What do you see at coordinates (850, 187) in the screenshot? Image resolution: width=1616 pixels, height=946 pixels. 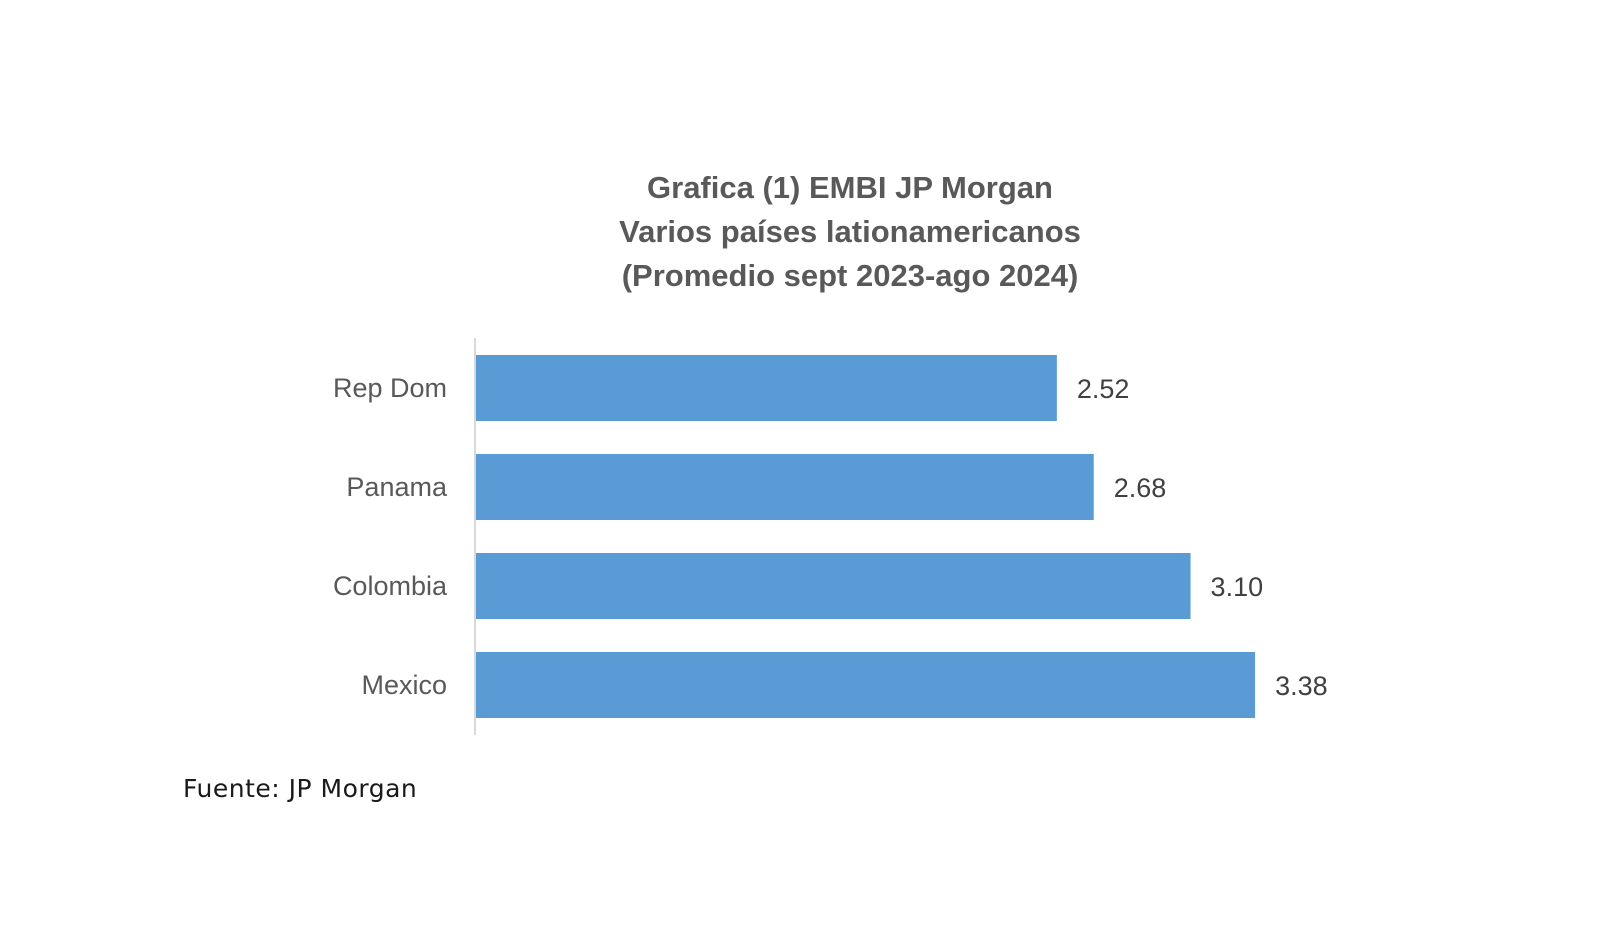 I see `chart-title-line-1: Grafica (1) EMBI JP Morgan` at bounding box center [850, 187].